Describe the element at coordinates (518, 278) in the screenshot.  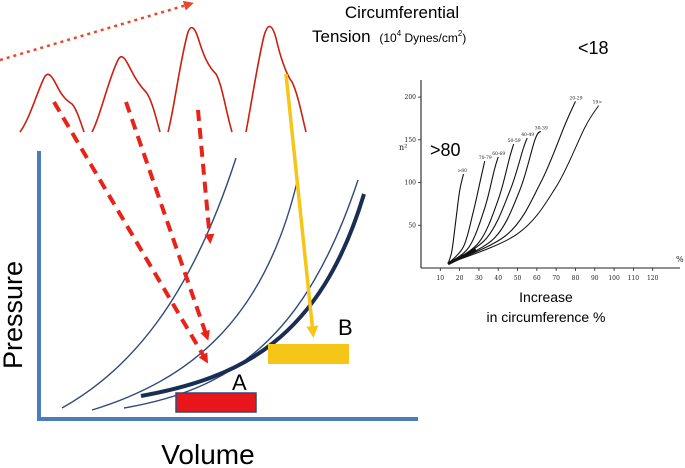
I see `x-tick-label: 50` at that location.